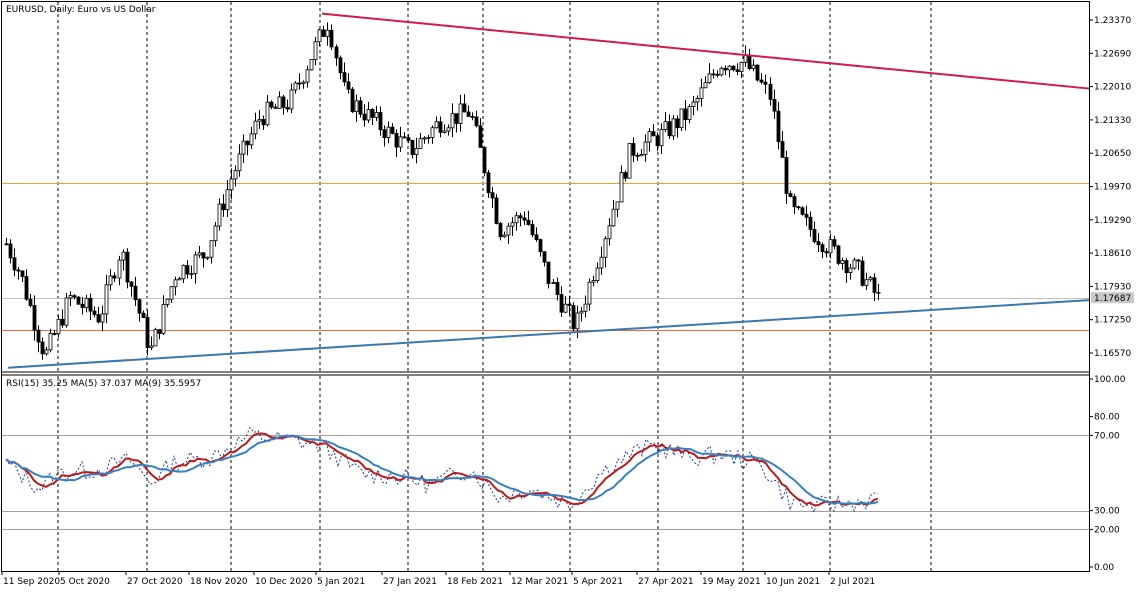 The width and height of the screenshot is (1143, 593). What do you see at coordinates (219, 582) in the screenshot?
I see `time-axis-label: 18 Nov 2020` at bounding box center [219, 582].